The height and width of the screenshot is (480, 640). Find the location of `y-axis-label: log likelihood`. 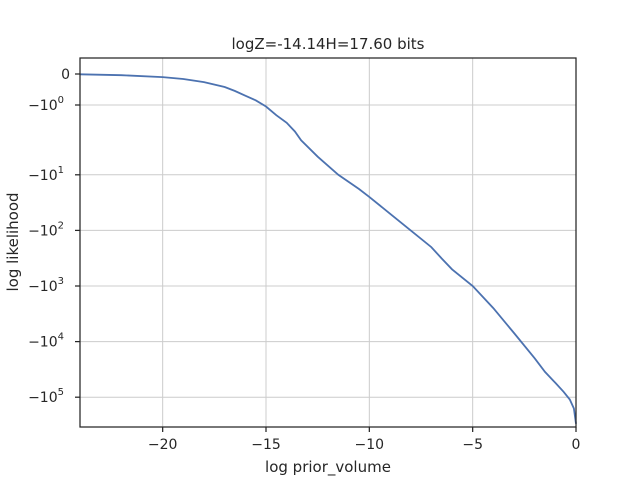

y-axis-label: log likelihood is located at coordinates (13, 241).